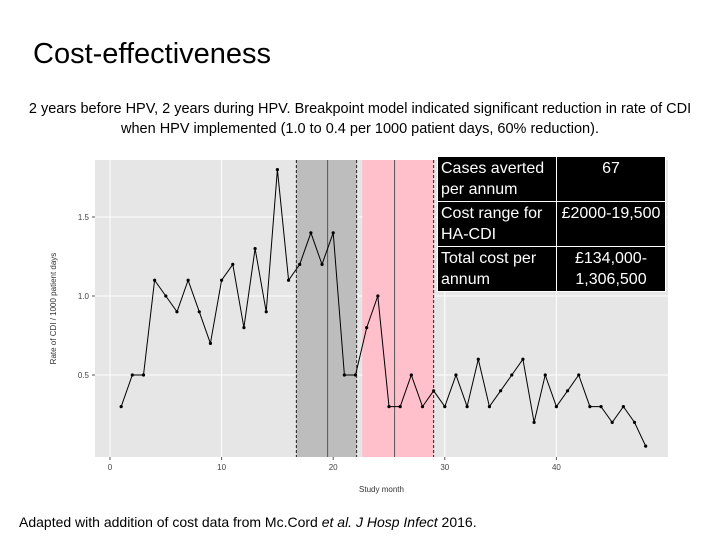 The image size is (720, 540). I want to click on y-tick-label: 0.5, so click(84, 375).